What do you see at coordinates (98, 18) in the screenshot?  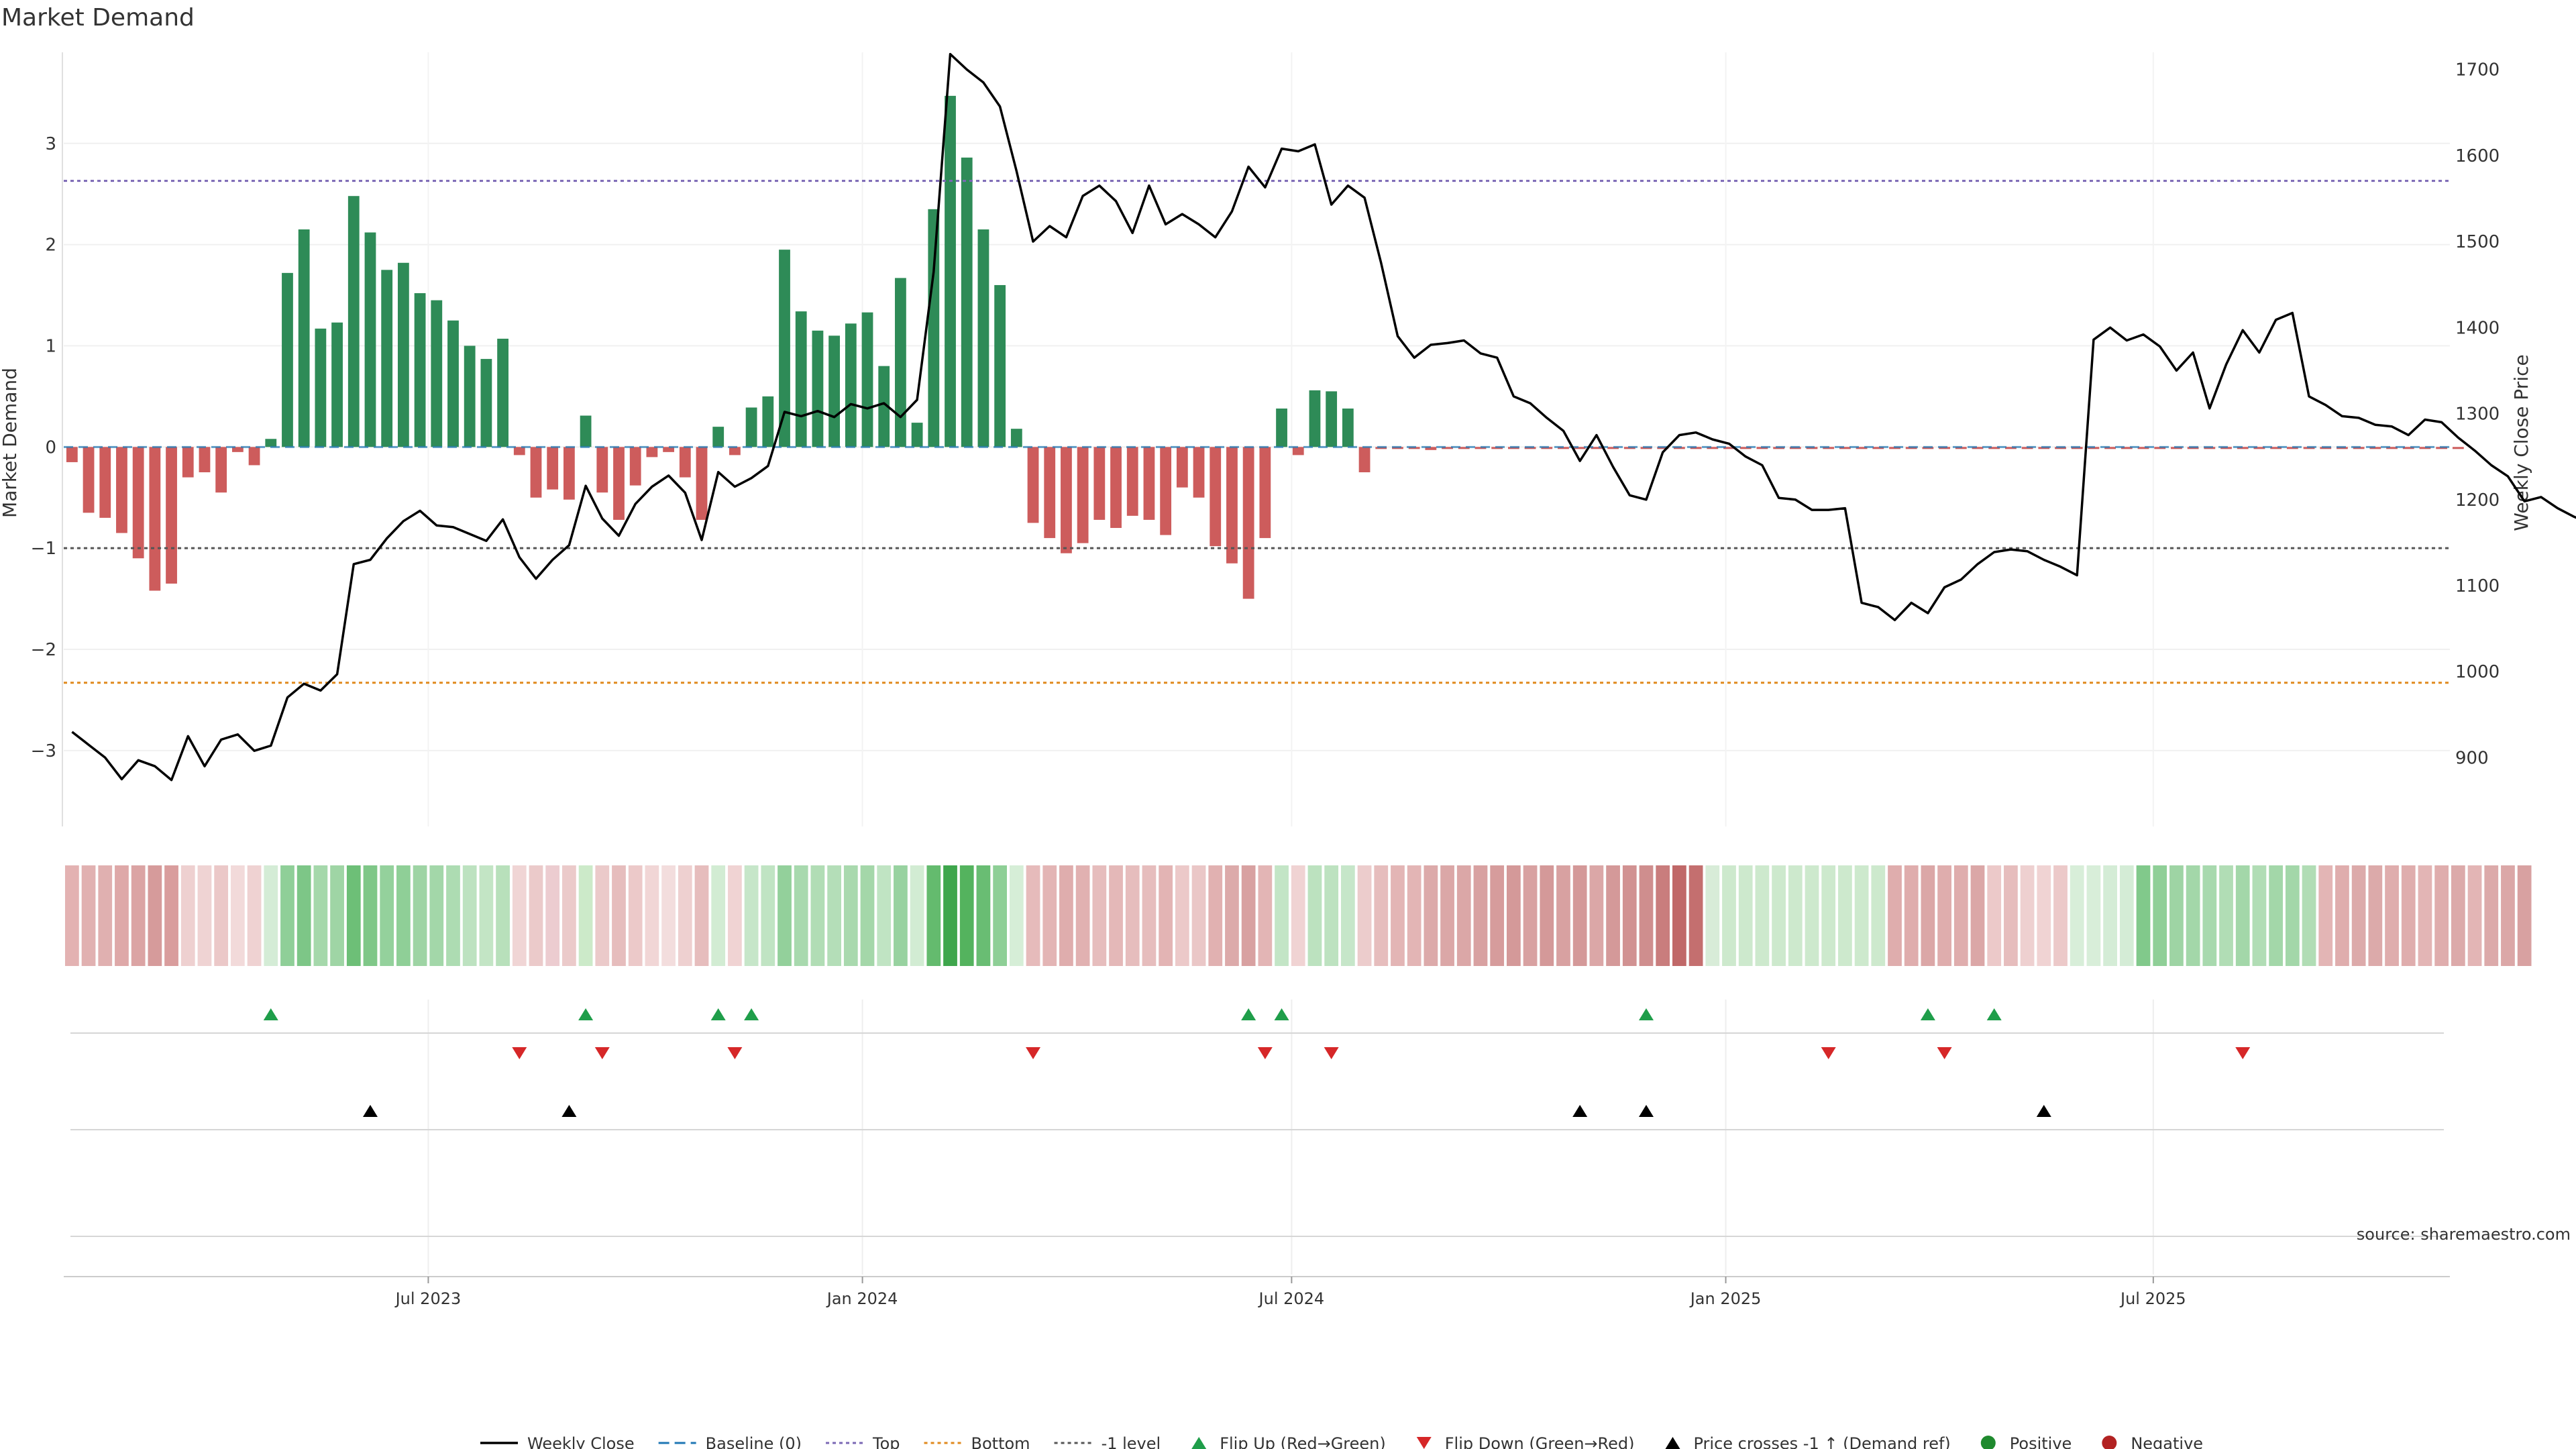 I see `chart-title: Market Demand` at bounding box center [98, 18].